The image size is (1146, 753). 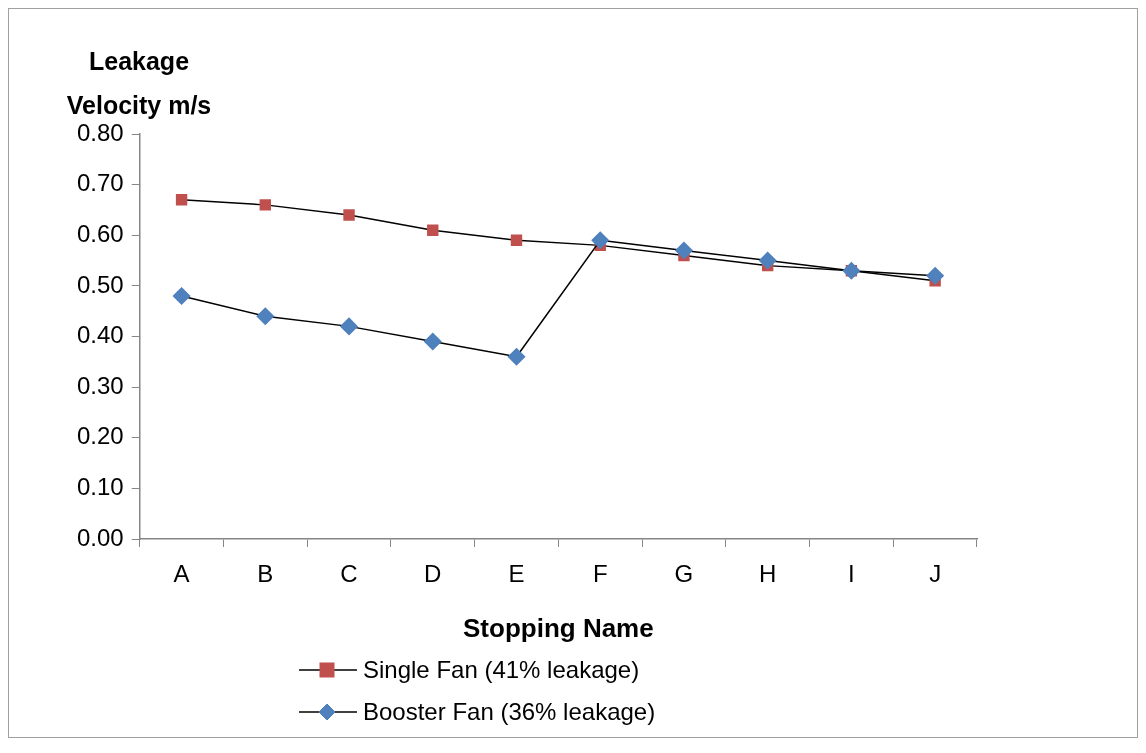 I want to click on legend-label: Booster Fan (36% leakage), so click(x=509, y=712).